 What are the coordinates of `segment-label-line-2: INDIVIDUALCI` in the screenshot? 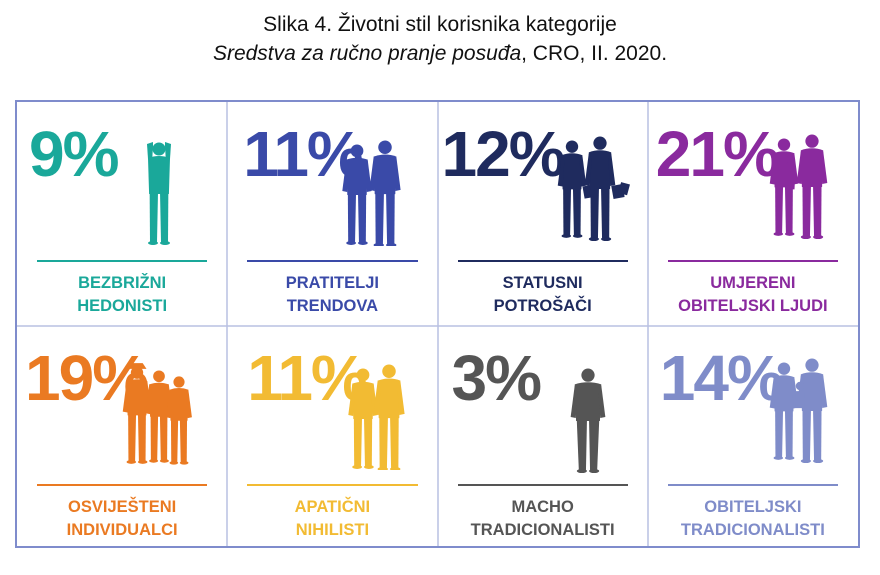 It's located at (122, 530).